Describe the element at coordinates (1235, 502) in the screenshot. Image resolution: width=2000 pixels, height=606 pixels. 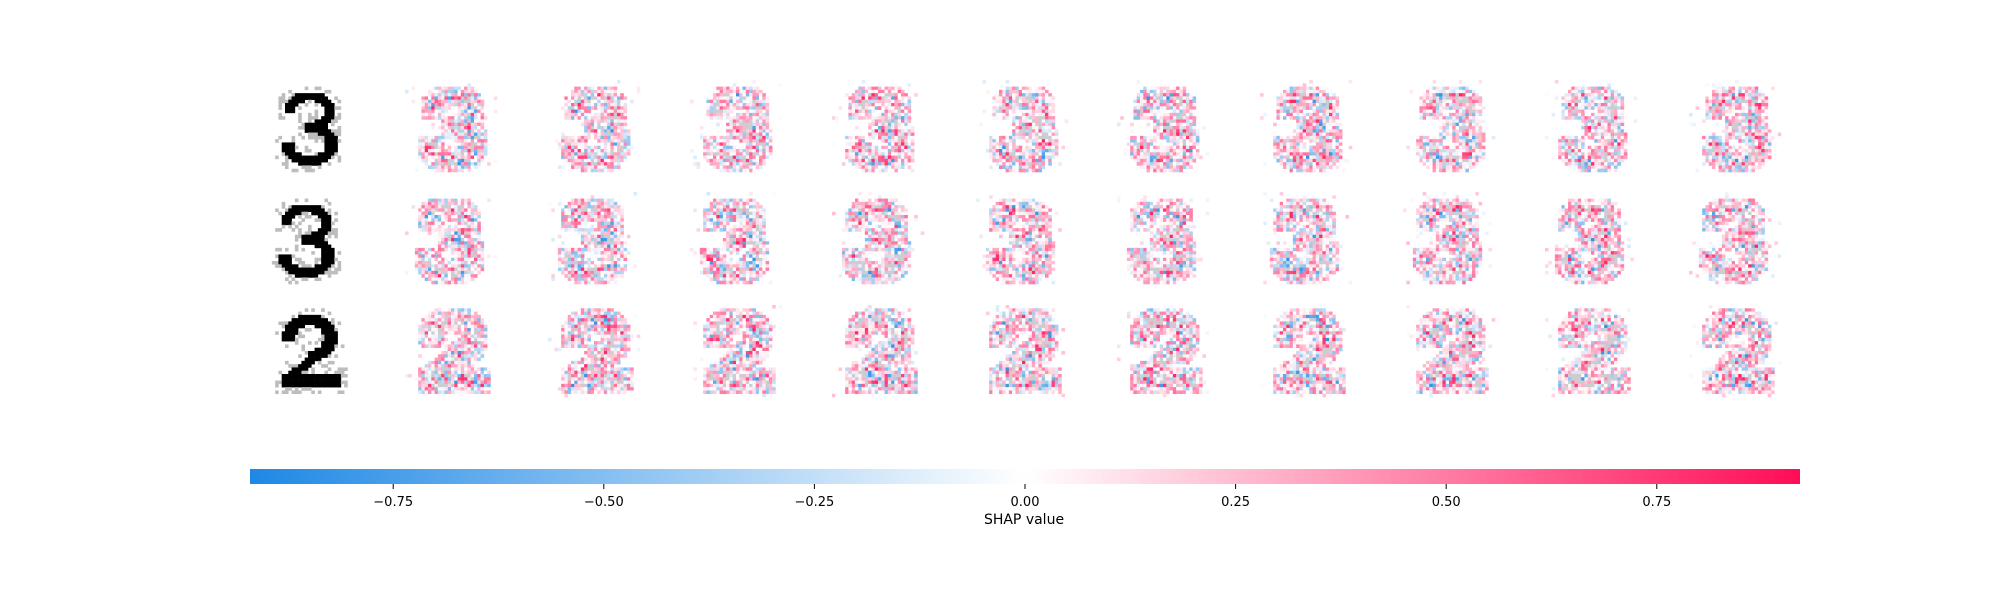
I see `colorbar-tick-label: 0.25` at that location.